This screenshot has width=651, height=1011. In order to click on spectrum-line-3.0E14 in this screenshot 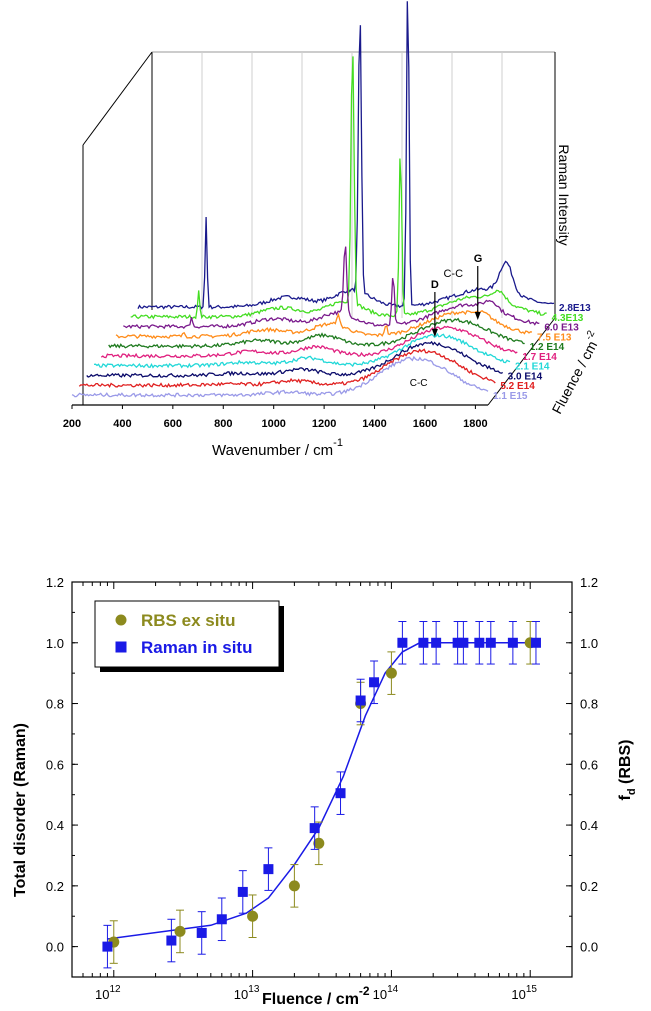, I will do `click(294, 359)`.